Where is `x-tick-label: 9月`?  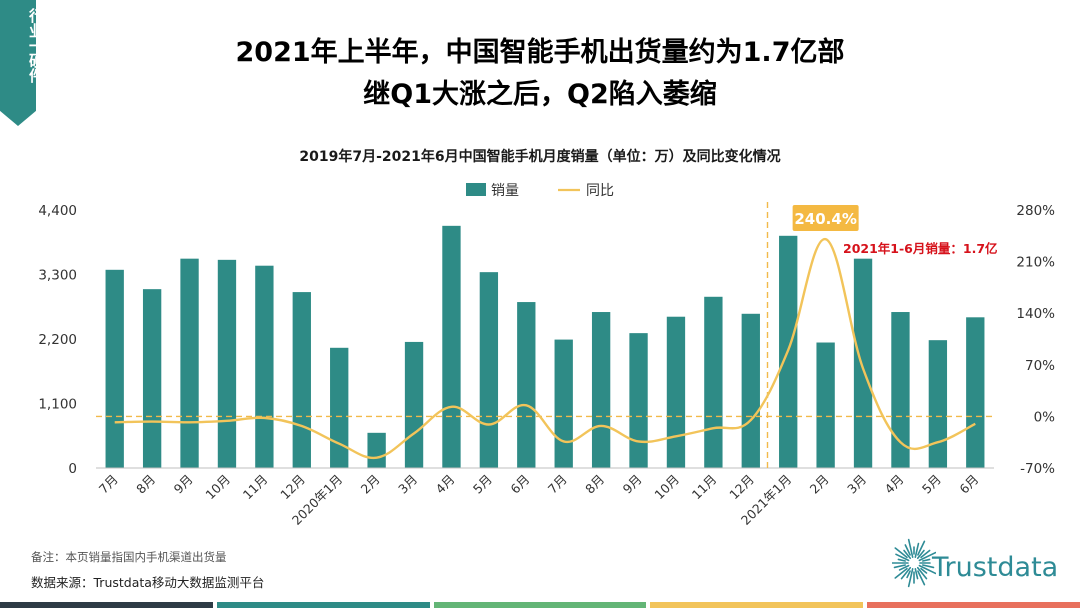 x-tick-label: 9月 is located at coordinates (183, 484).